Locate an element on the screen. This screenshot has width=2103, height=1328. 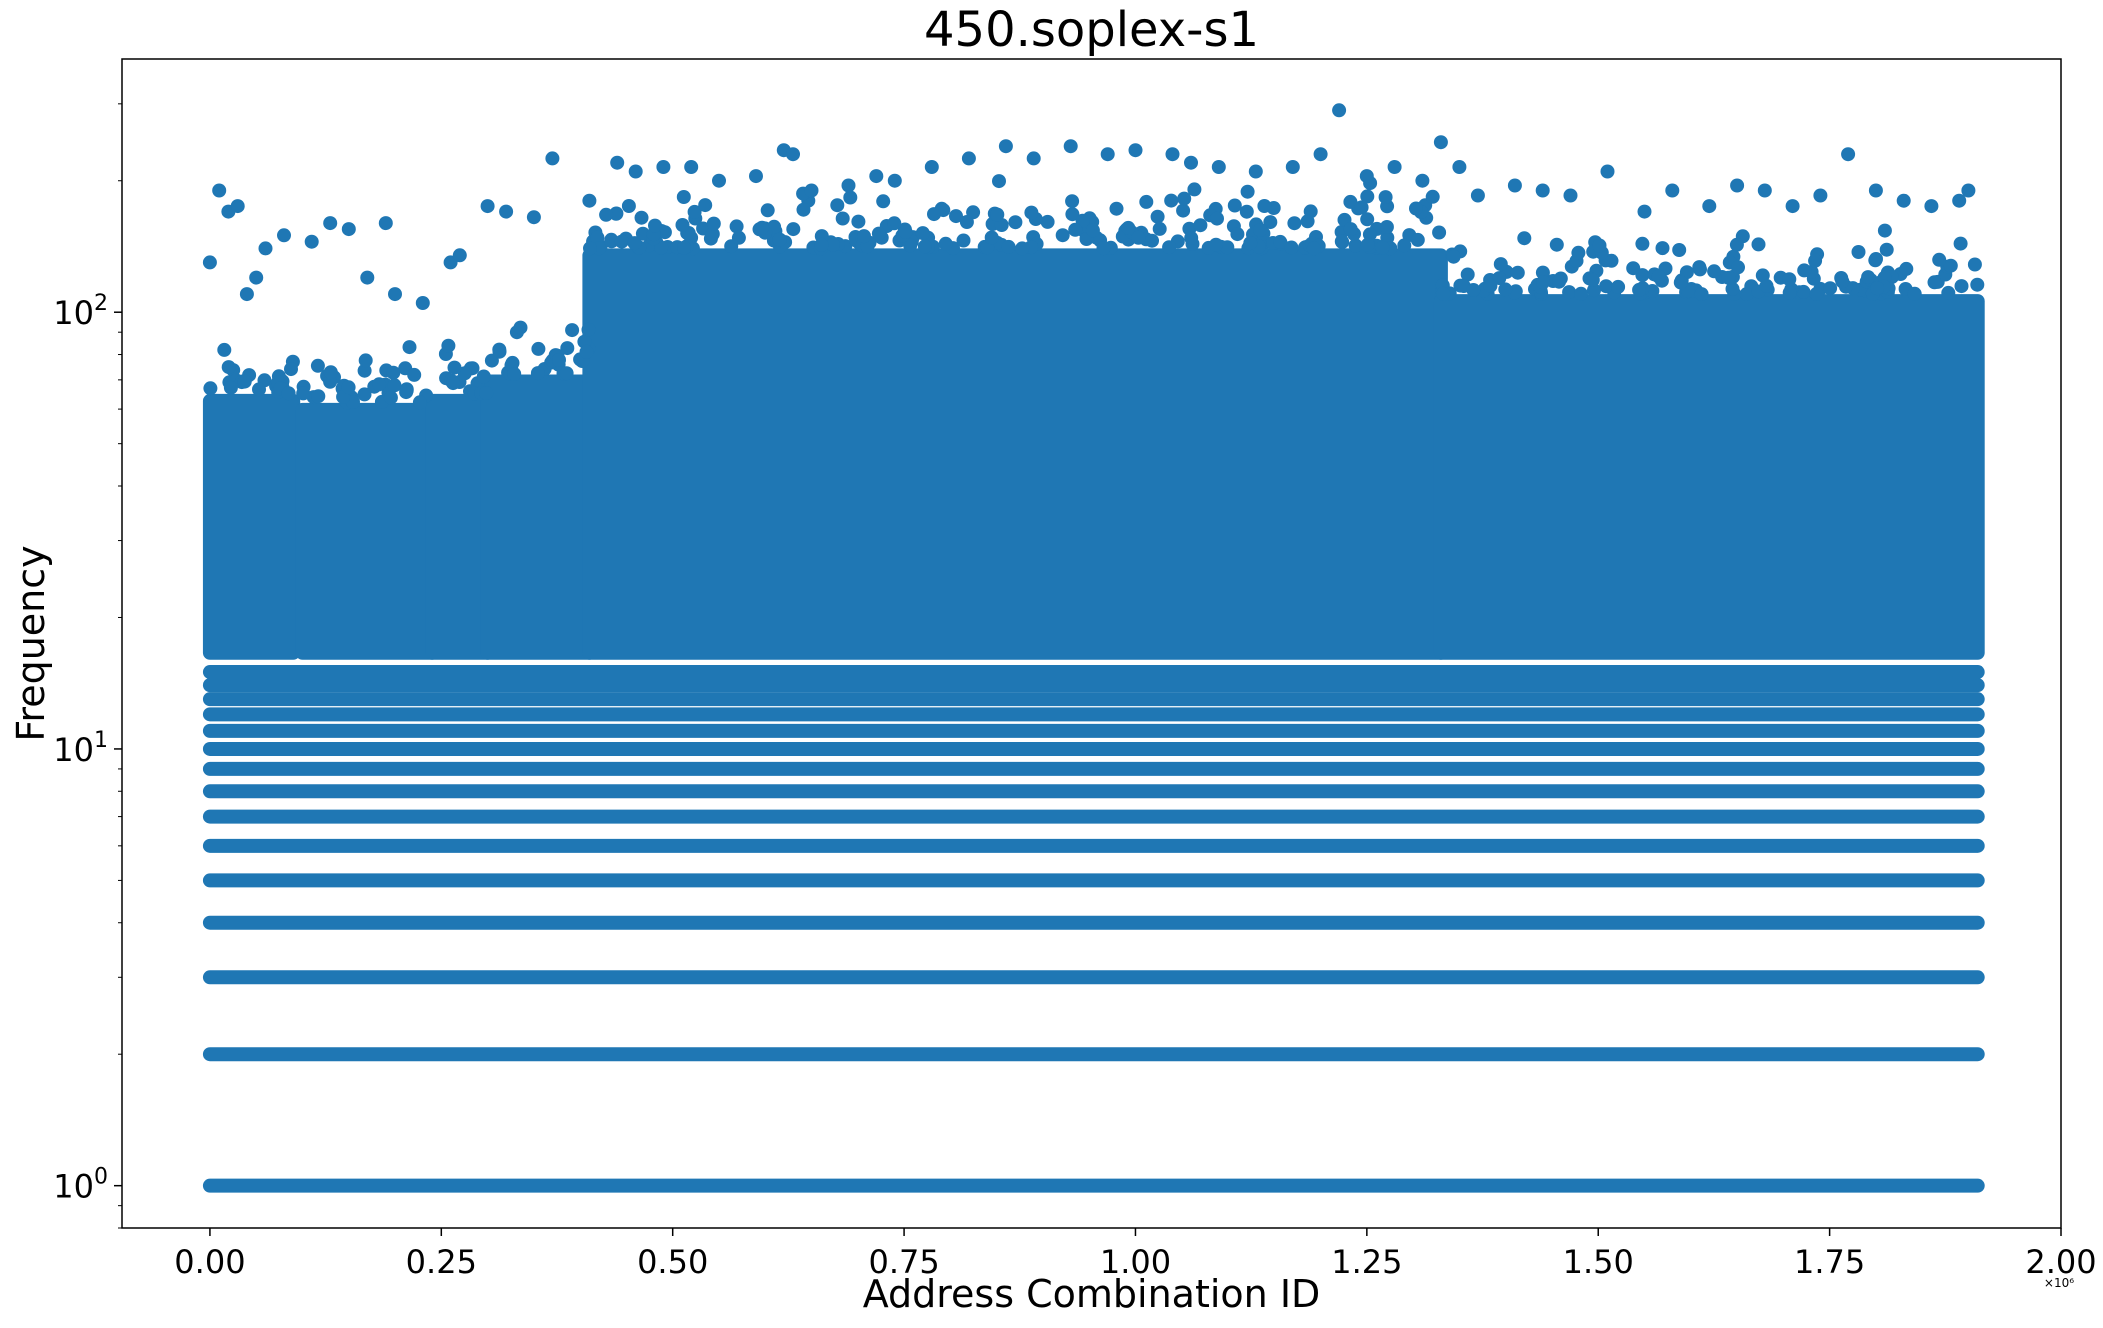
x-axis-scale-label: ×10⁶ is located at coordinates (2059, 1283).